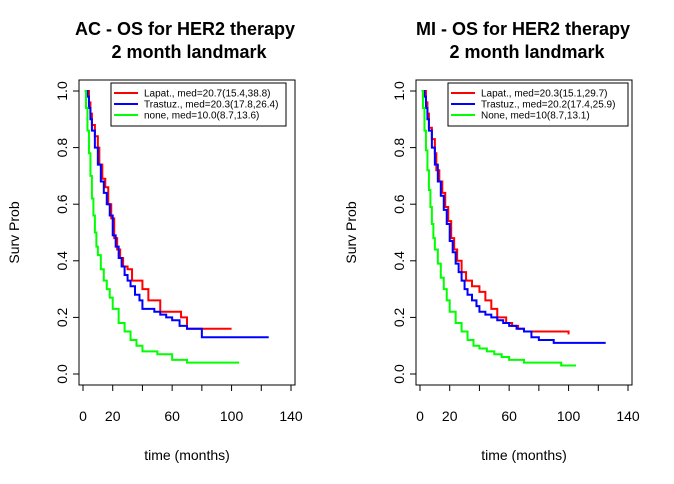 The width and height of the screenshot is (674, 484). I want to click on legend-entry-1: Trastuz., med=20.3(17.8,26.4), so click(211, 105).